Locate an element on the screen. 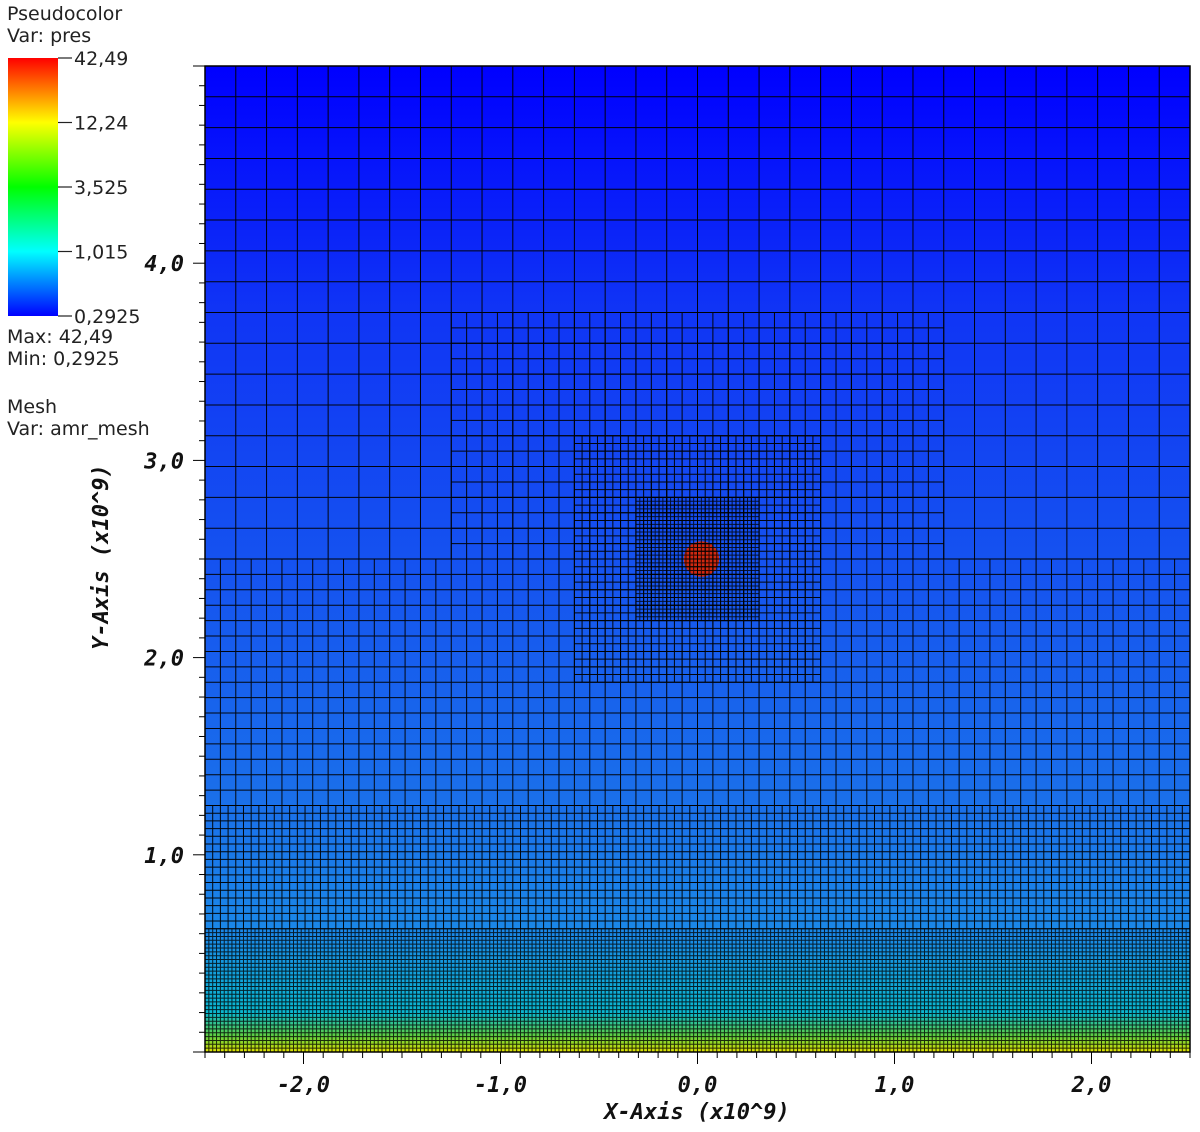 The image size is (1200, 1132). legend-max-label: Max: 42,49 is located at coordinates (60, 337).